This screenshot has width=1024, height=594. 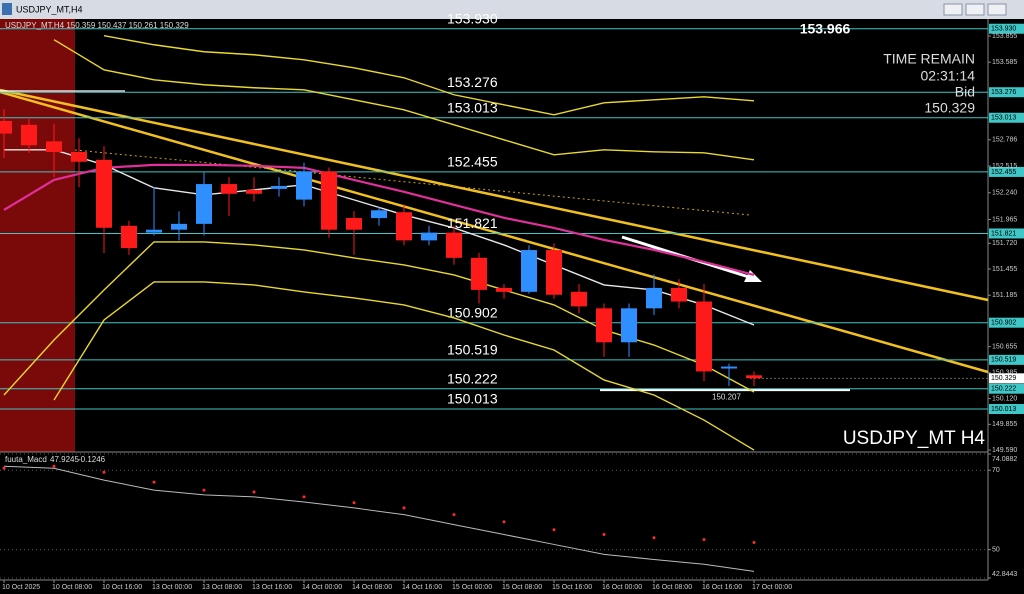 What do you see at coordinates (1004, 219) in the screenshot?
I see `y-tick-label: 151.965` at bounding box center [1004, 219].